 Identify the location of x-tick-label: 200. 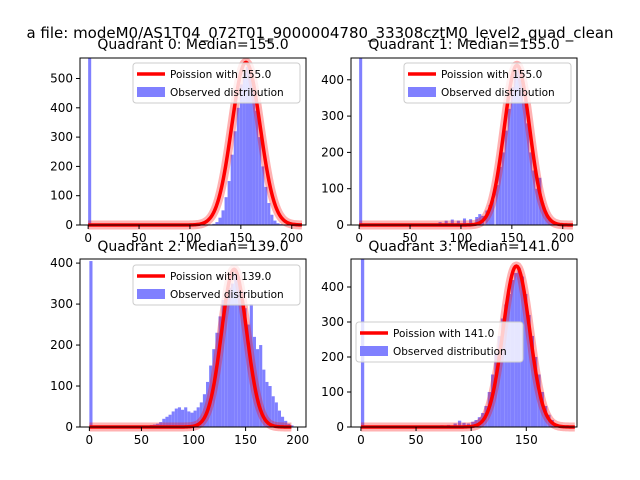
(291, 238).